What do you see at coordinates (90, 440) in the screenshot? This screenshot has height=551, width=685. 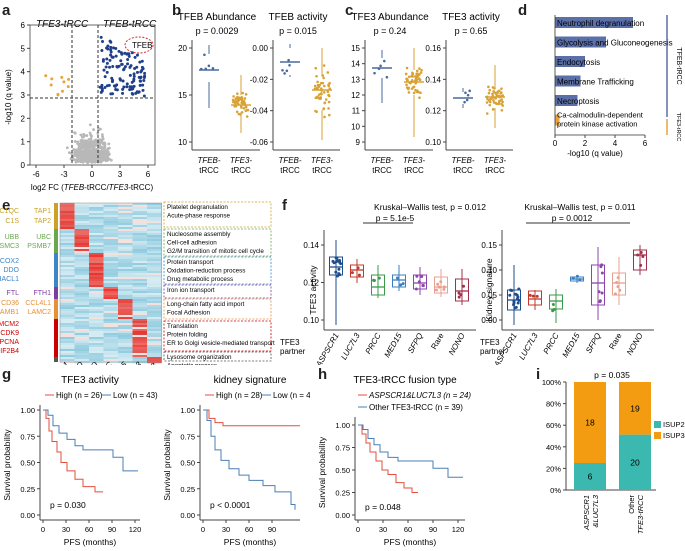 I see `km-curve` at bounding box center [90, 440].